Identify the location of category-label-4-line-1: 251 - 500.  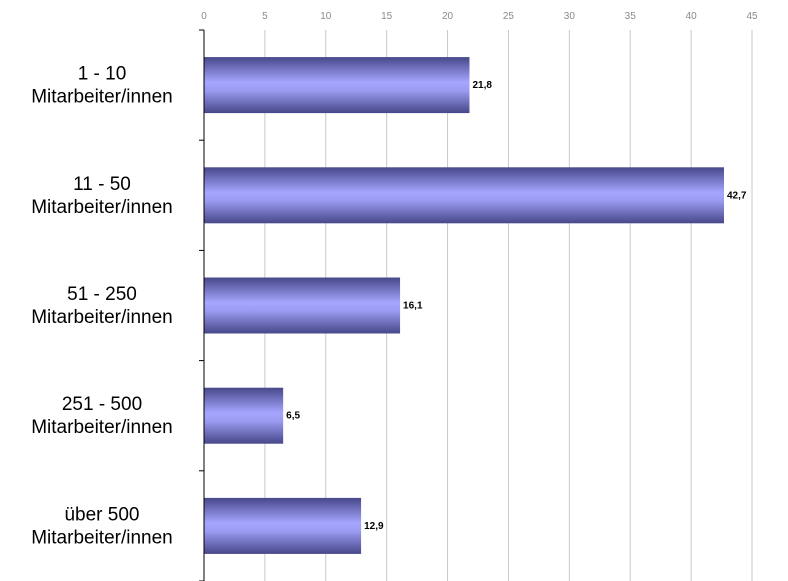
(102, 404).